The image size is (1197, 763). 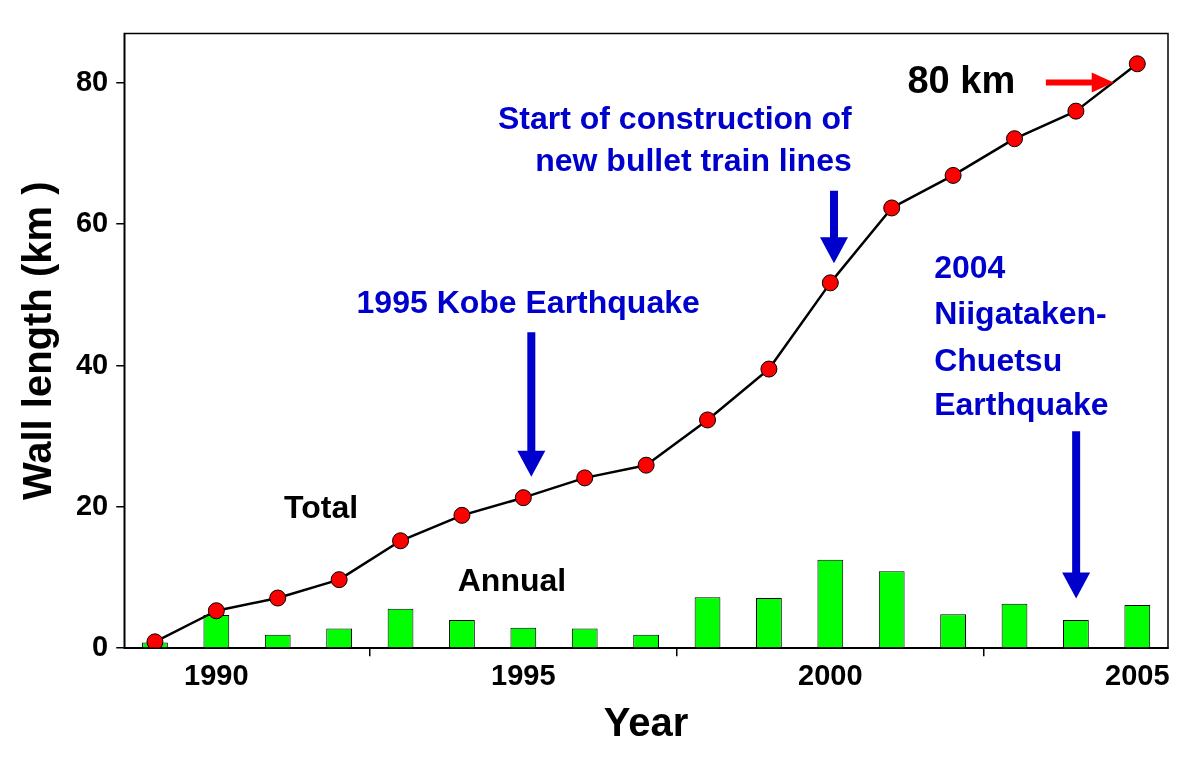 What do you see at coordinates (321, 507) in the screenshot?
I see `series-label: Total` at bounding box center [321, 507].